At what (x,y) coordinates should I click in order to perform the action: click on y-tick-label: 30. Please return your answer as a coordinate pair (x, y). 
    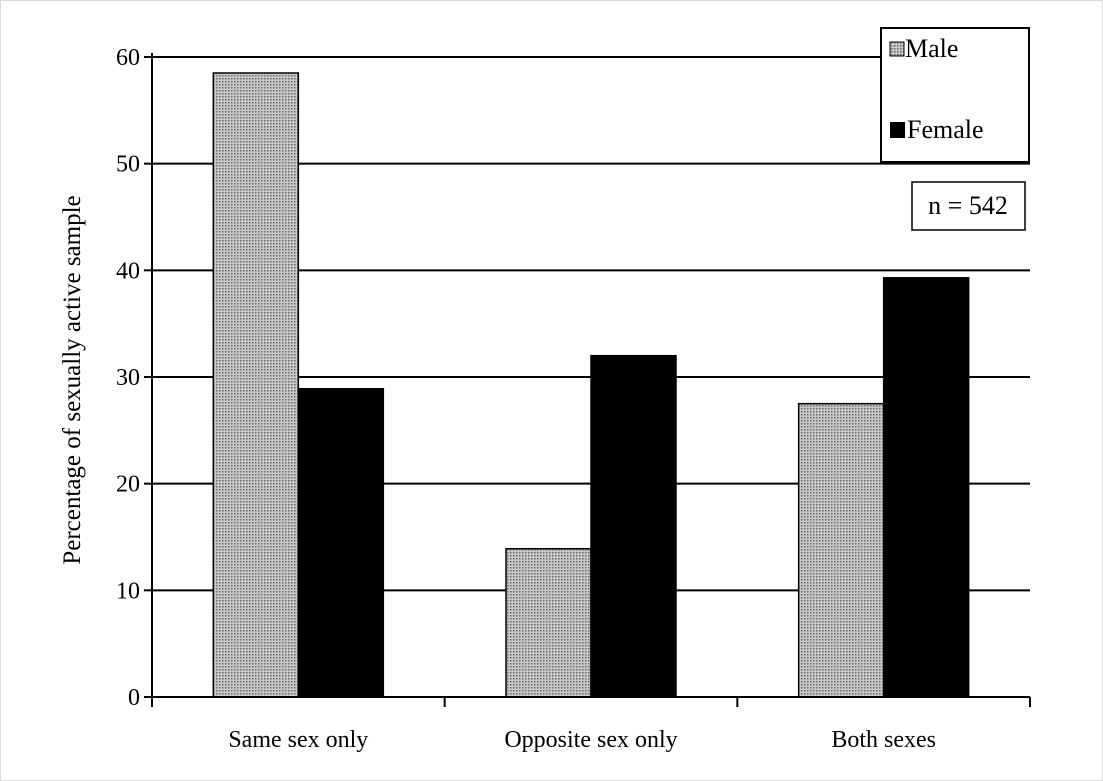
    Looking at the image, I should click on (128, 378).